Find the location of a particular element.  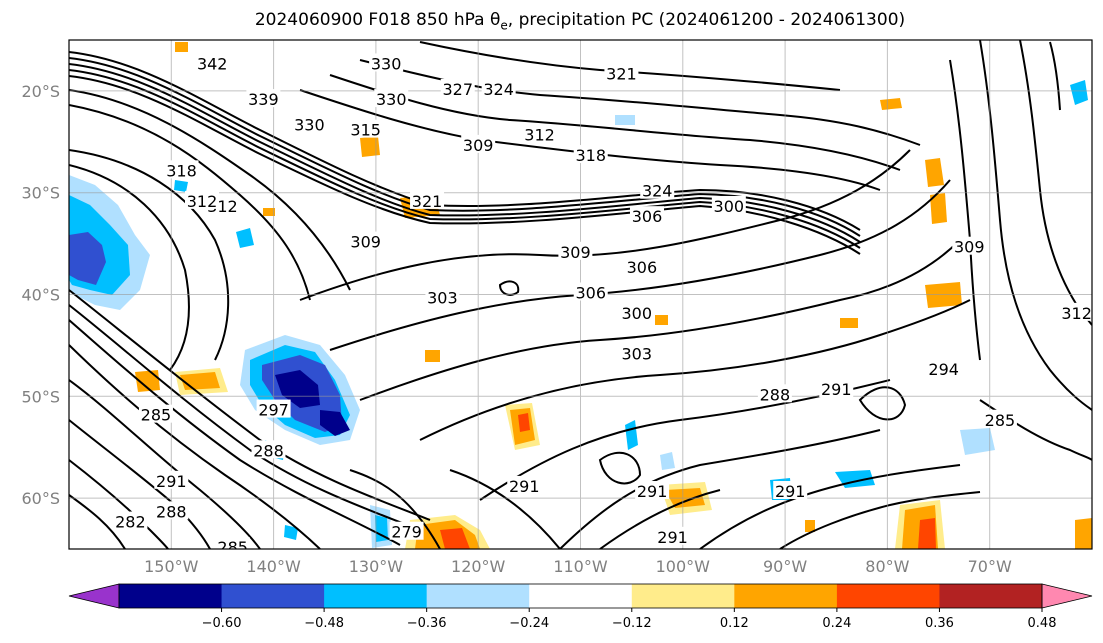

longitude-tick-label: 150°W is located at coordinates (171, 566).